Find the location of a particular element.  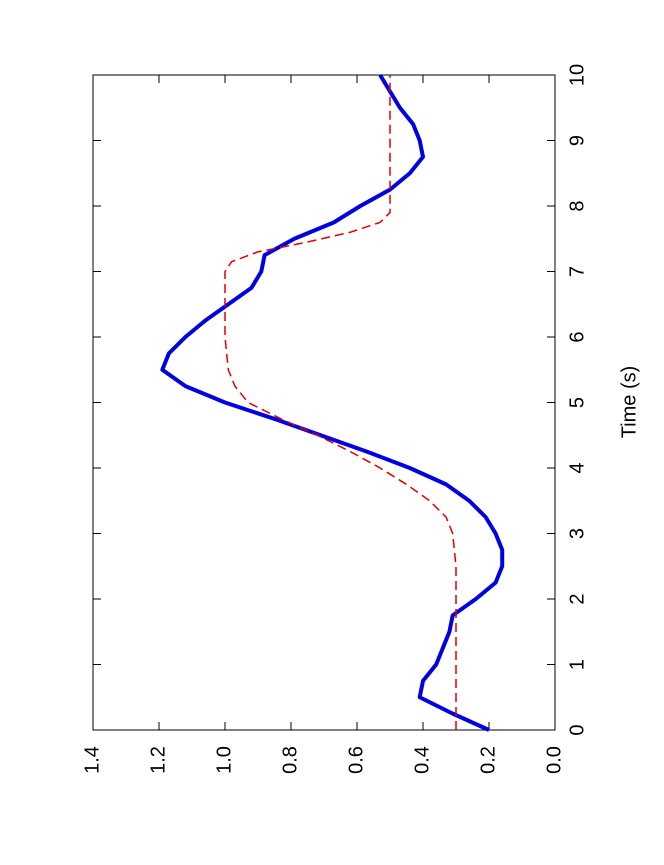

x-tick-label: 9 is located at coordinates (577, 140).